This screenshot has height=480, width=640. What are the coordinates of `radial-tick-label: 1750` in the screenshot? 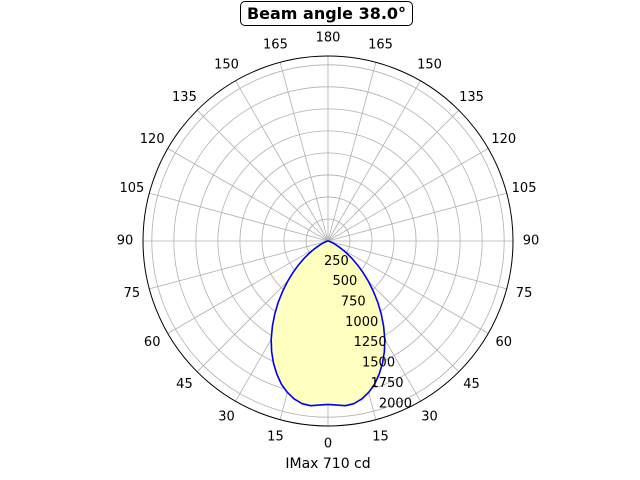 It's located at (386, 383).